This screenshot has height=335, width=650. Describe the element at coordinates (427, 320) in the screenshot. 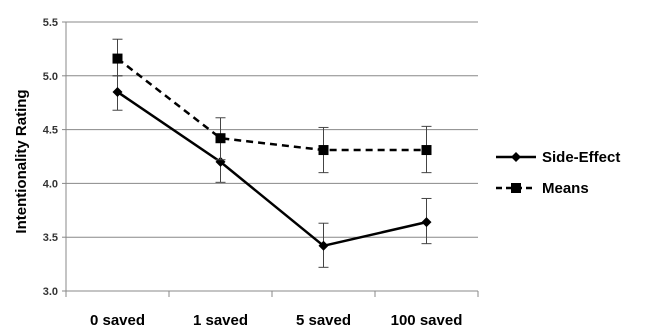

I see `x-category-label: 100 saved` at that location.